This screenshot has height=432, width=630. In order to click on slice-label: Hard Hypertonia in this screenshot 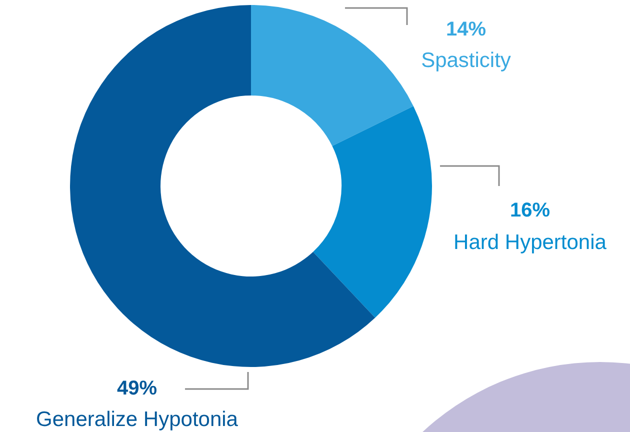, I will do `click(530, 242)`.